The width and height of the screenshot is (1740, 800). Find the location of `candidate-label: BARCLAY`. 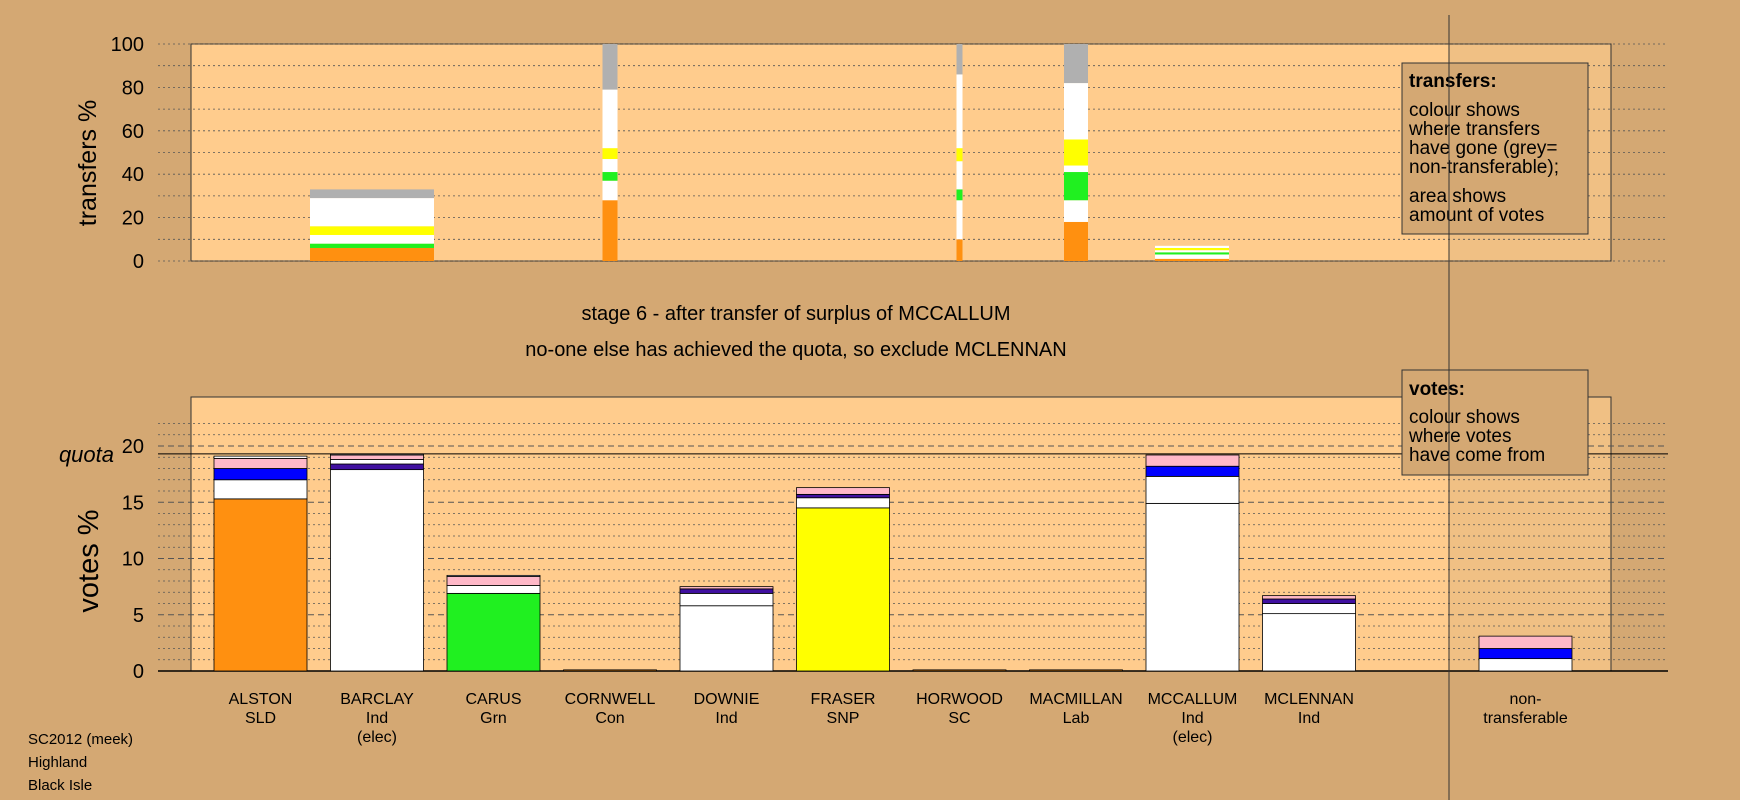

candidate-label: BARCLAY is located at coordinates (377, 699).